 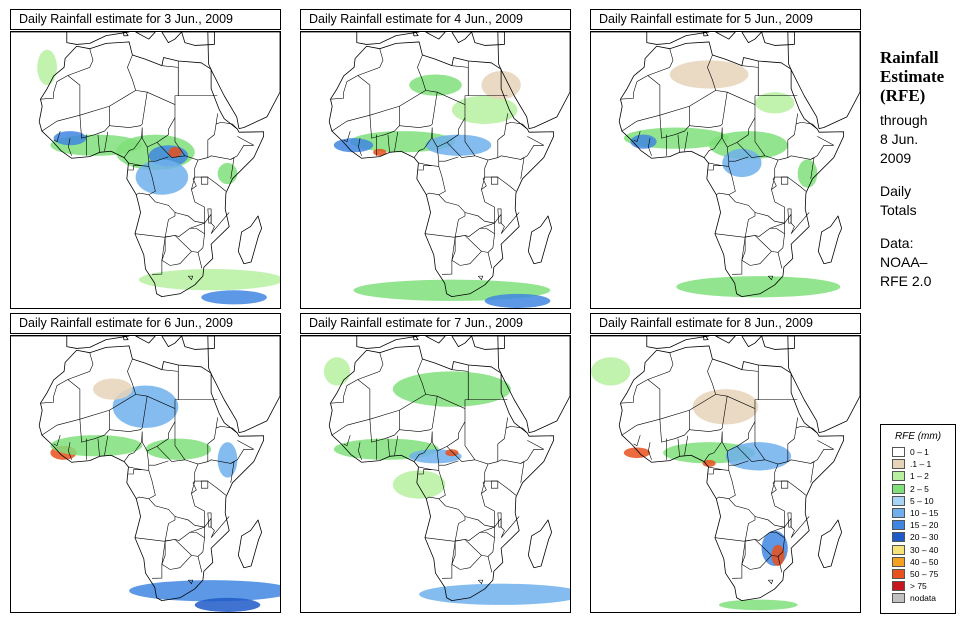 What do you see at coordinates (906, 281) in the screenshot?
I see `sidebar-source-2: RFE 2.0` at bounding box center [906, 281].